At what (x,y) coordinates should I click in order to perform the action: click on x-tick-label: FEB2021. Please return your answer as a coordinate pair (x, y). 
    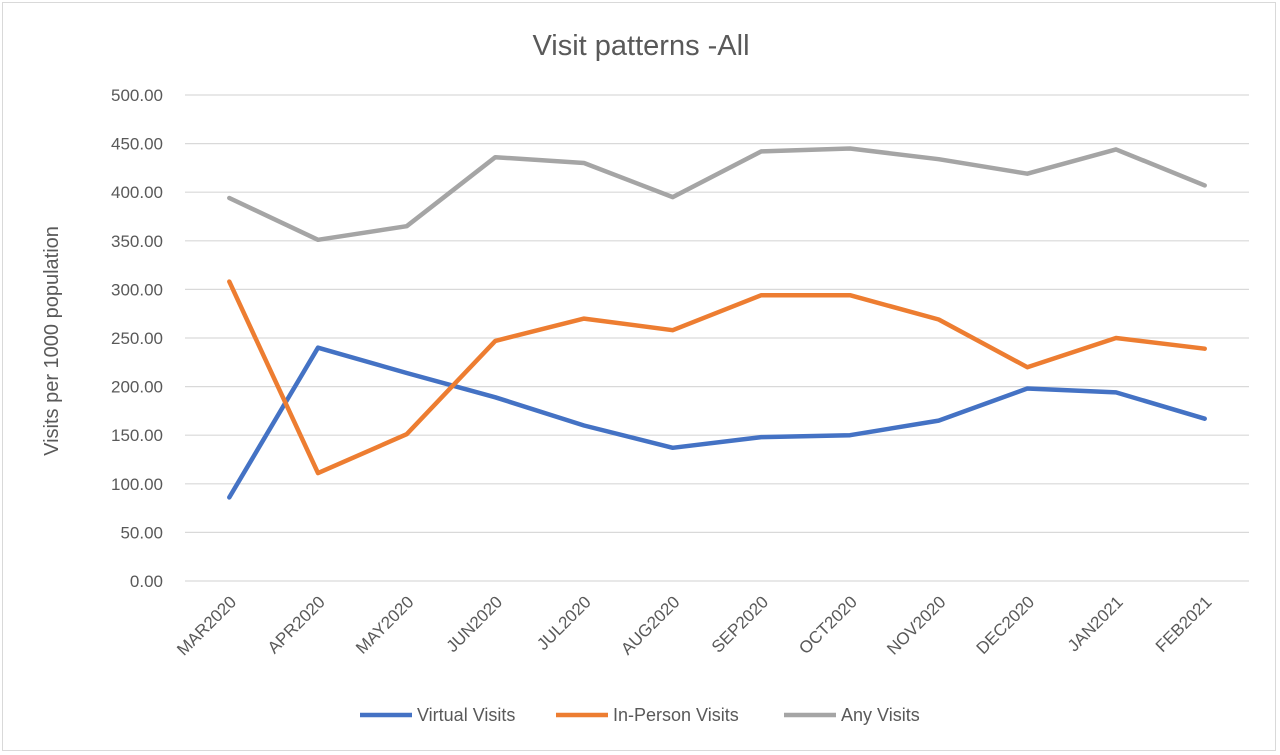
    Looking at the image, I should click on (1184, 624).